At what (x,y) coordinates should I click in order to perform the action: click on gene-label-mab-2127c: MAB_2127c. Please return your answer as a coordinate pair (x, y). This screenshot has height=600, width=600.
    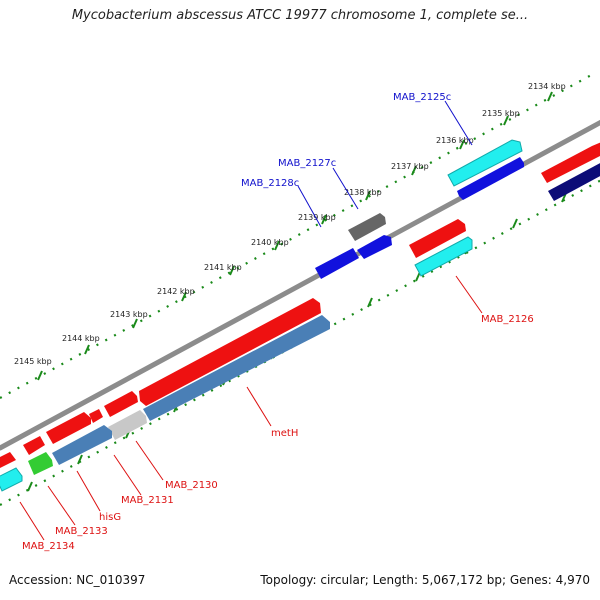
    Looking at the image, I should click on (307, 163).